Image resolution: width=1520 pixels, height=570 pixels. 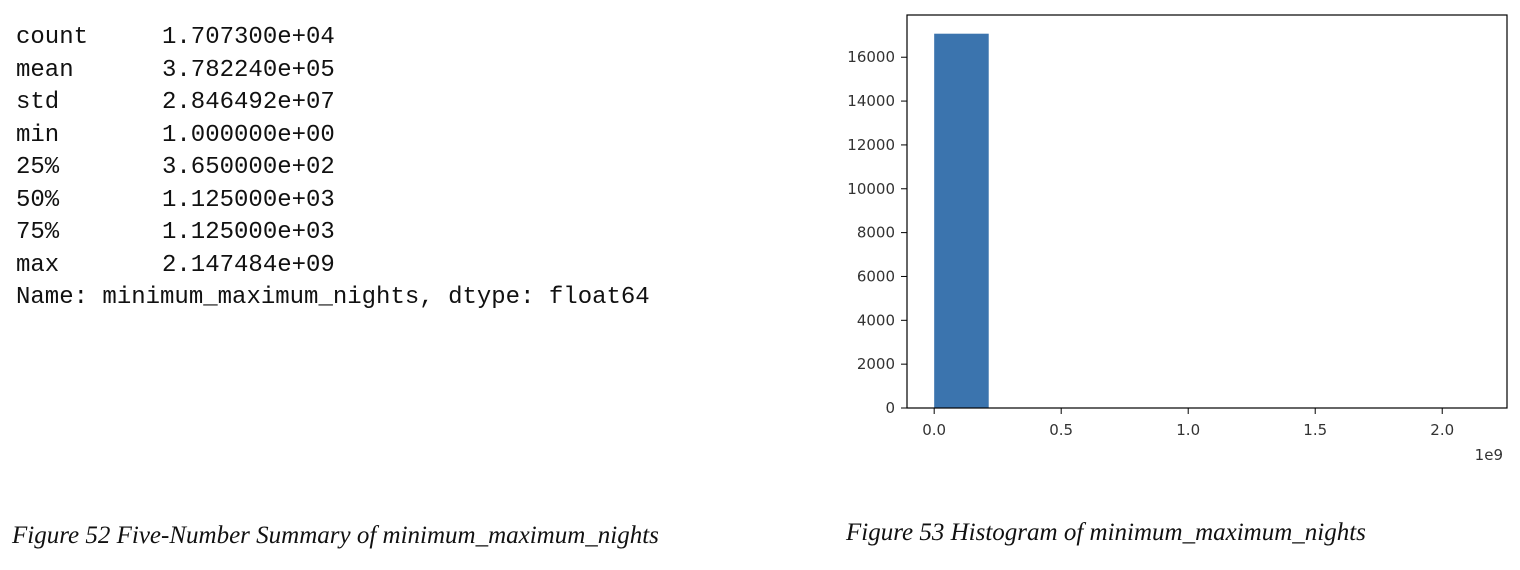 What do you see at coordinates (961, 220) in the screenshot?
I see `histogram-bar` at bounding box center [961, 220].